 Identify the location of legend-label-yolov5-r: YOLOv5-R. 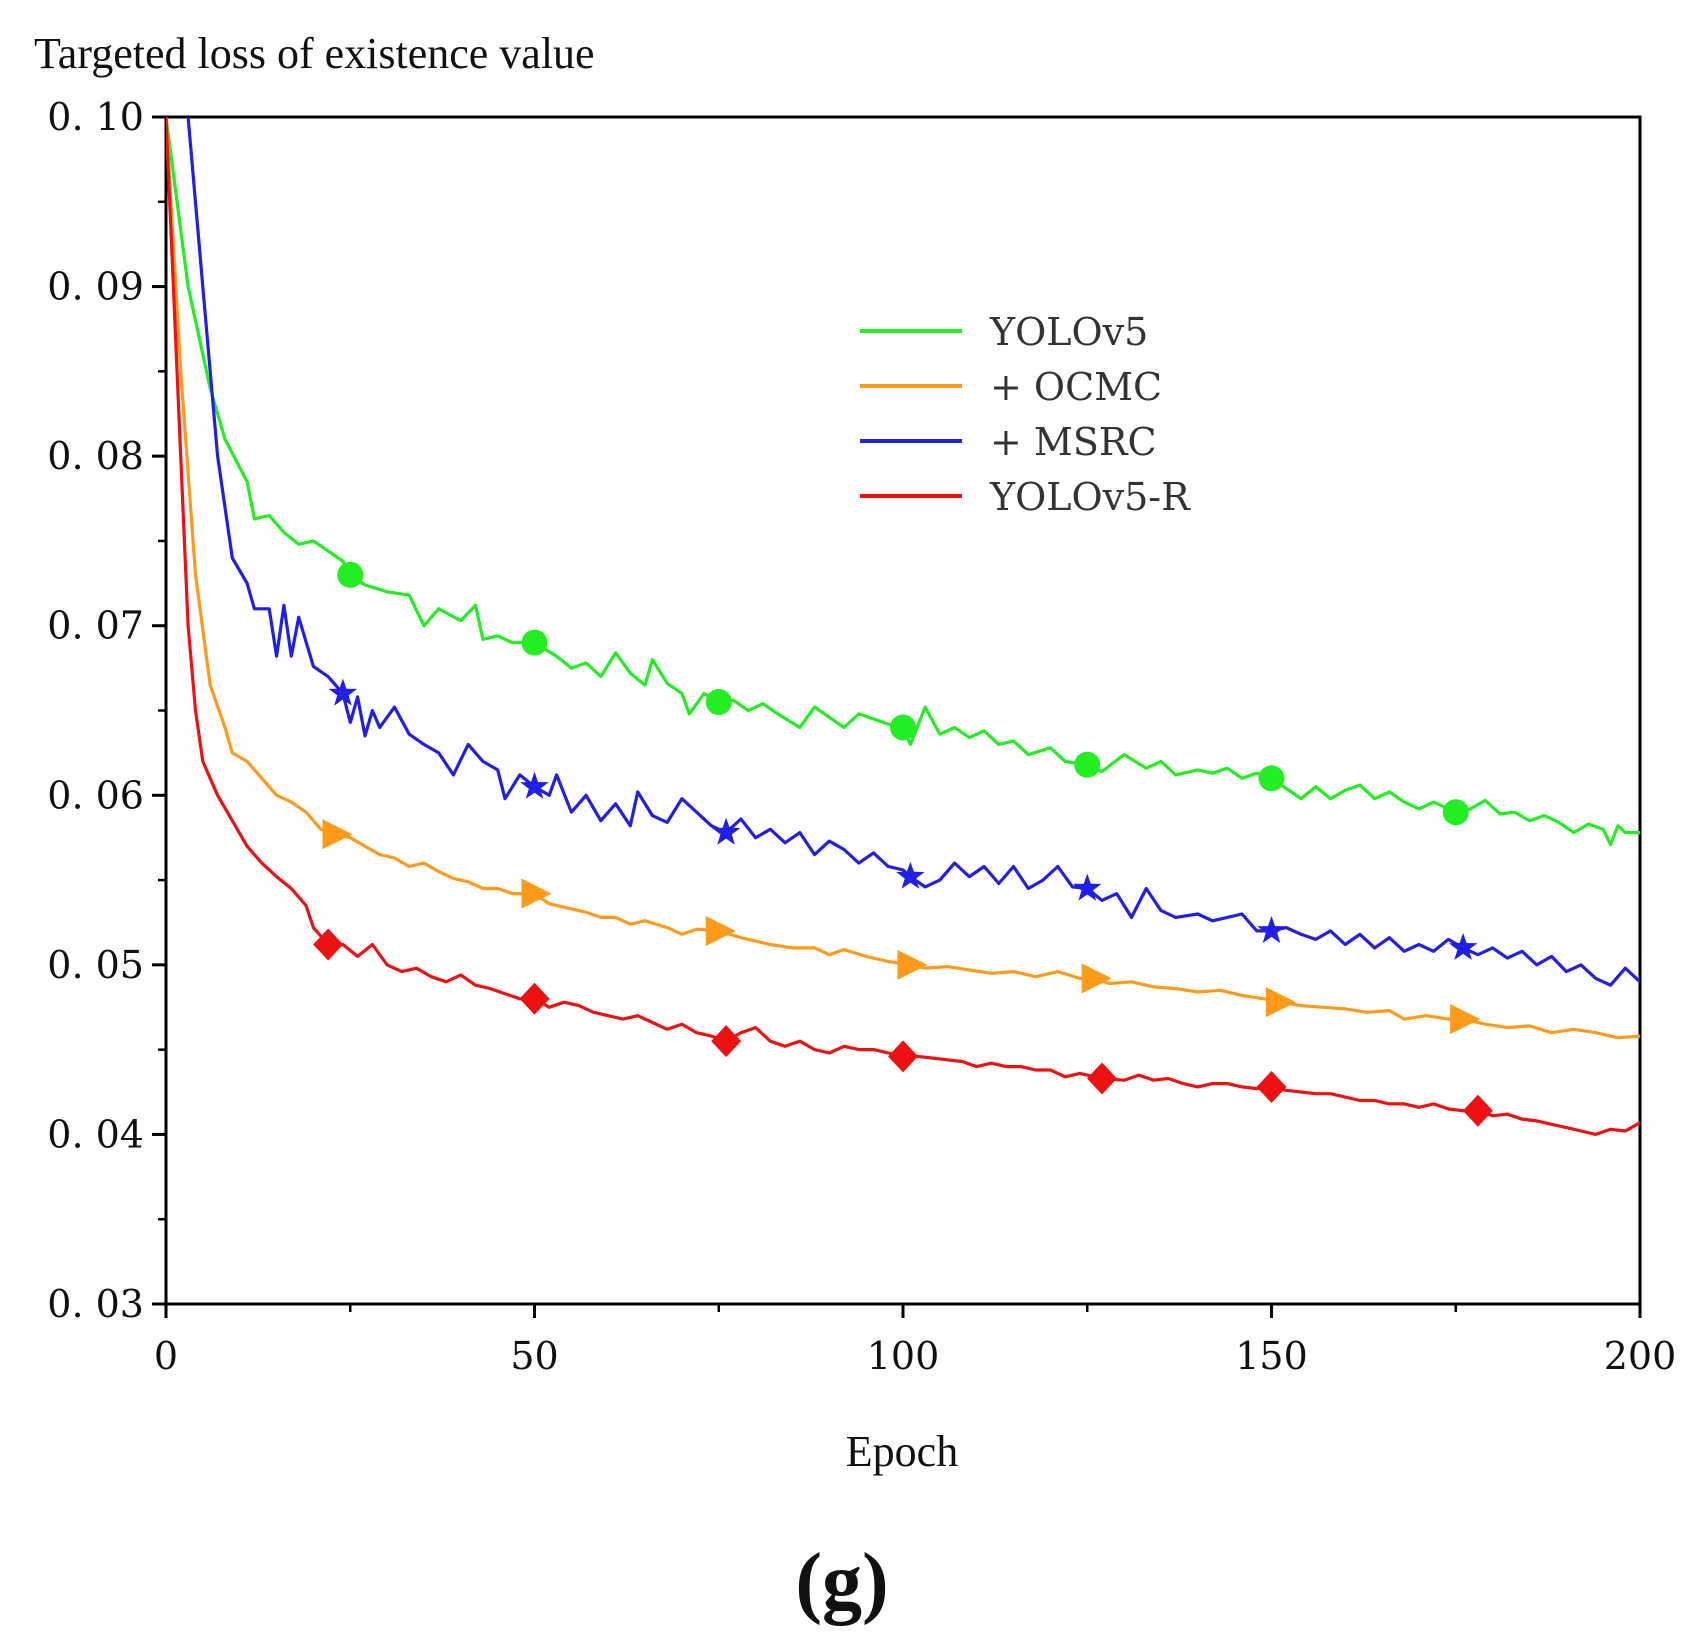
(1090, 497).